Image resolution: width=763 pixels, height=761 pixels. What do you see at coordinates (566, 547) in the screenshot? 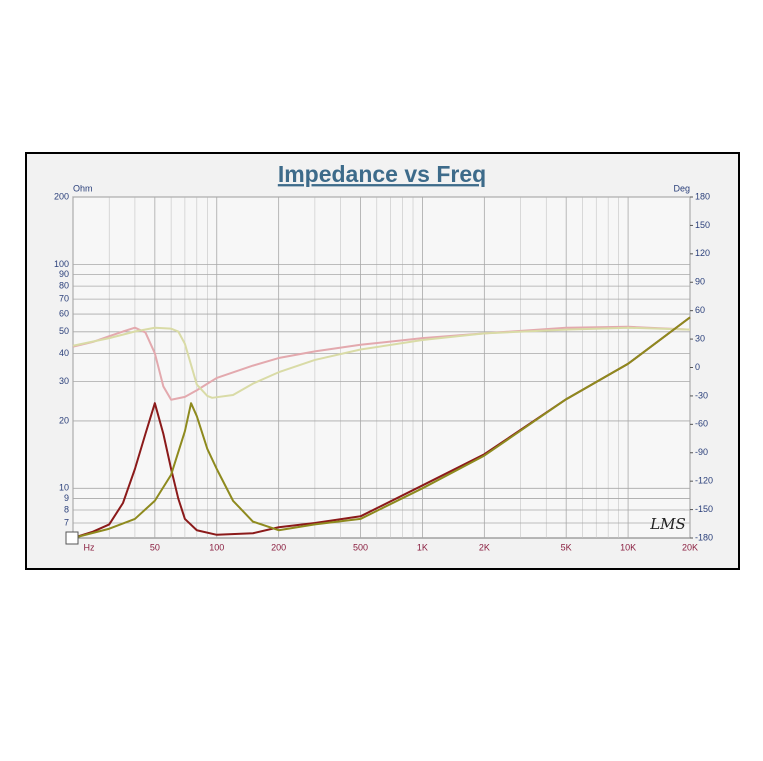
I see `x-tick-label: 5K` at bounding box center [566, 547].